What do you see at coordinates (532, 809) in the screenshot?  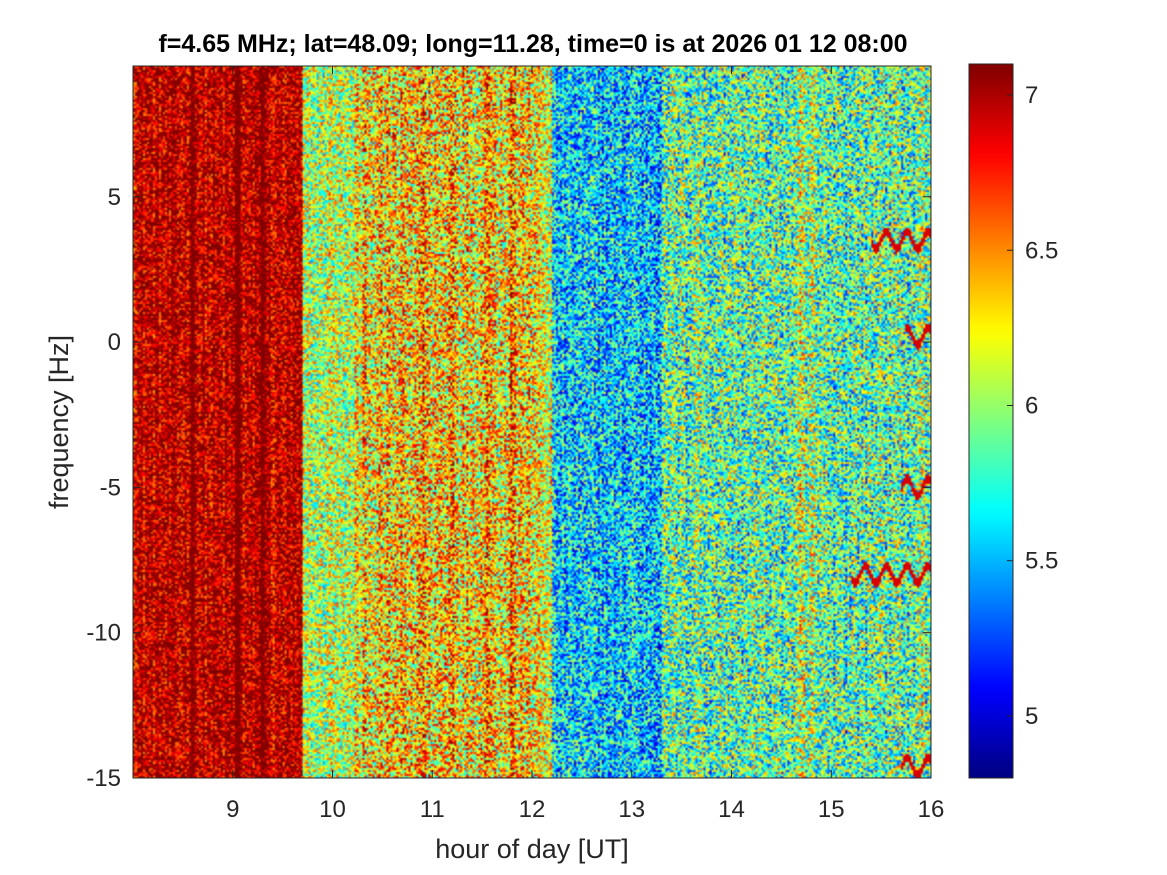 I see `x-tick-label: 12` at bounding box center [532, 809].